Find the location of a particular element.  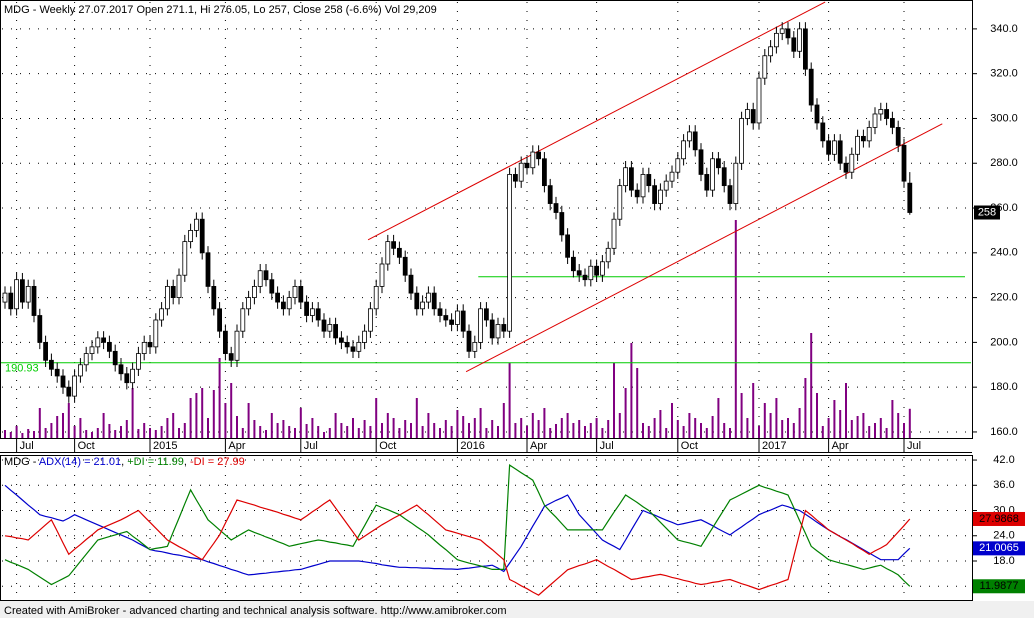

last-value-box is located at coordinates (999, 586).